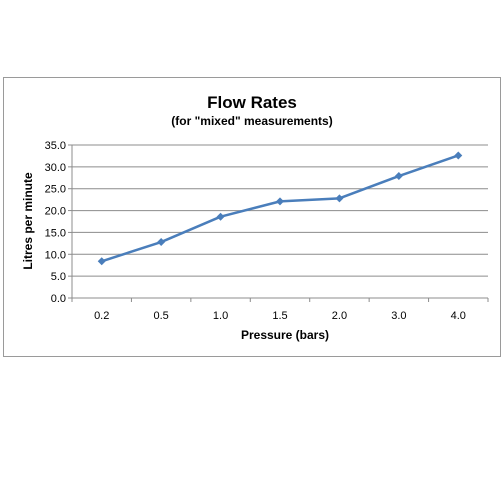 Image resolution: width=504 pixels, height=504 pixels. I want to click on x-tick-labels: 0.2 0.5 1.0 1.5 2.0 3.0 4.0, so click(280, 316).